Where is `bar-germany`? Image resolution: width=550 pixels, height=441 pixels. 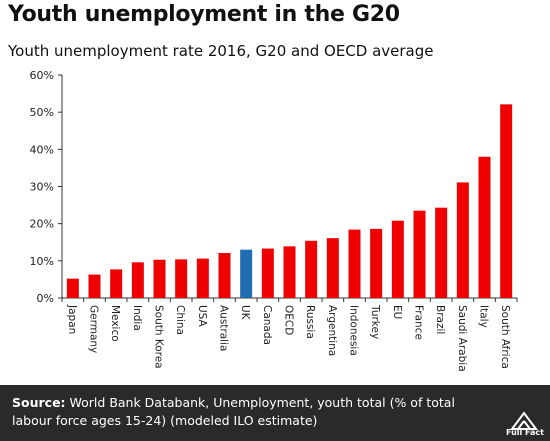
bar-germany is located at coordinates (94, 286).